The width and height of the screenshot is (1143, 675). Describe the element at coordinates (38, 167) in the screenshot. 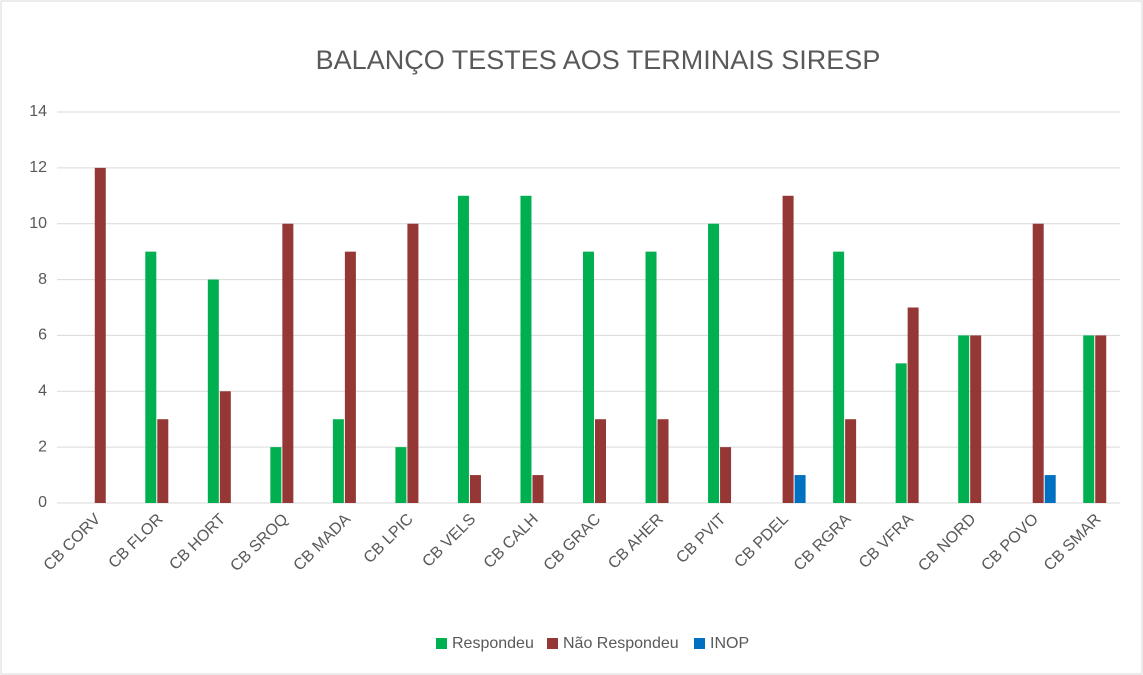

I see `y-tick-label: 12` at that location.